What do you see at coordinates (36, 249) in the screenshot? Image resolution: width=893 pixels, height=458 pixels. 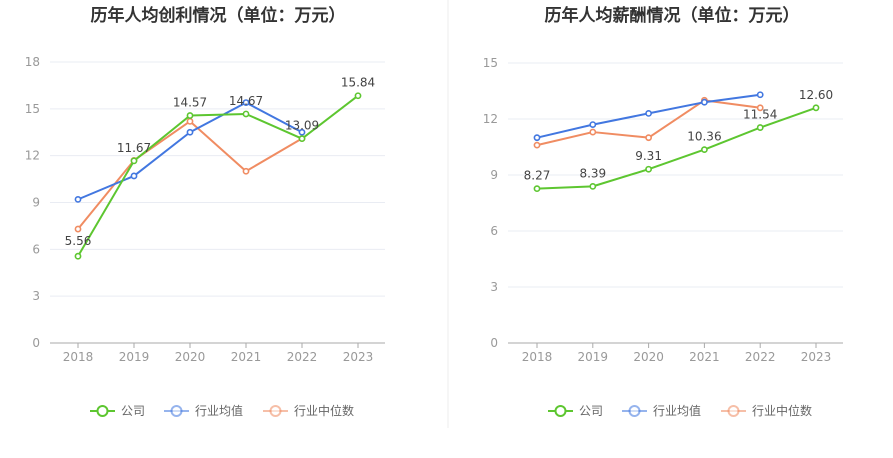 I see `profit-y-tick-label: 6` at bounding box center [36, 249].